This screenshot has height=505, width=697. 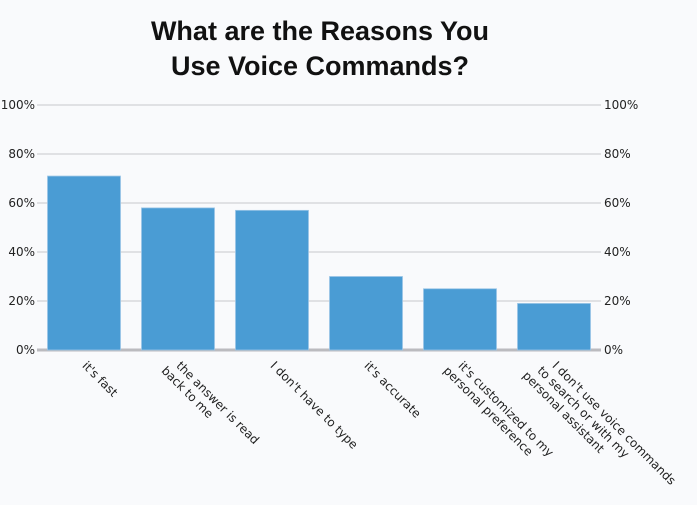 I want to click on y-tick-label-right: 60%, so click(x=617, y=203).